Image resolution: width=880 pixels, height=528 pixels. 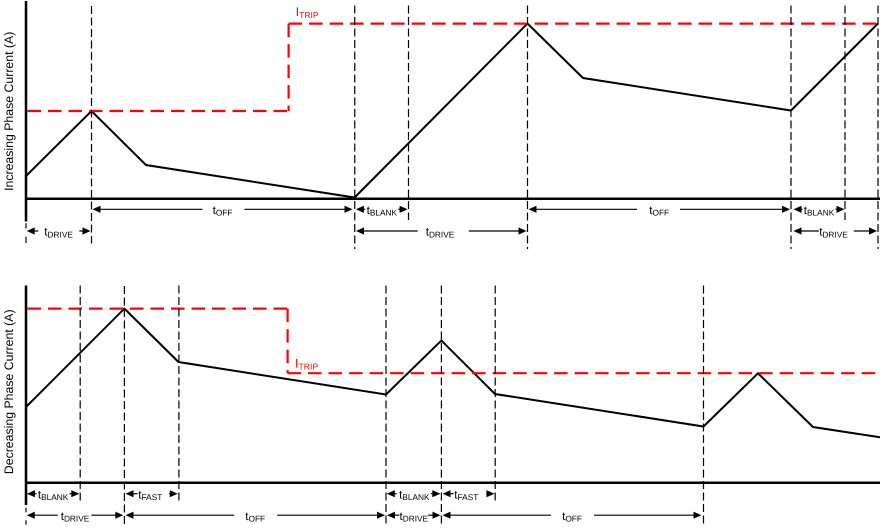 What do you see at coordinates (9, 111) in the screenshot?
I see `svg-text: Increasing Phase Current (A)` at bounding box center [9, 111].